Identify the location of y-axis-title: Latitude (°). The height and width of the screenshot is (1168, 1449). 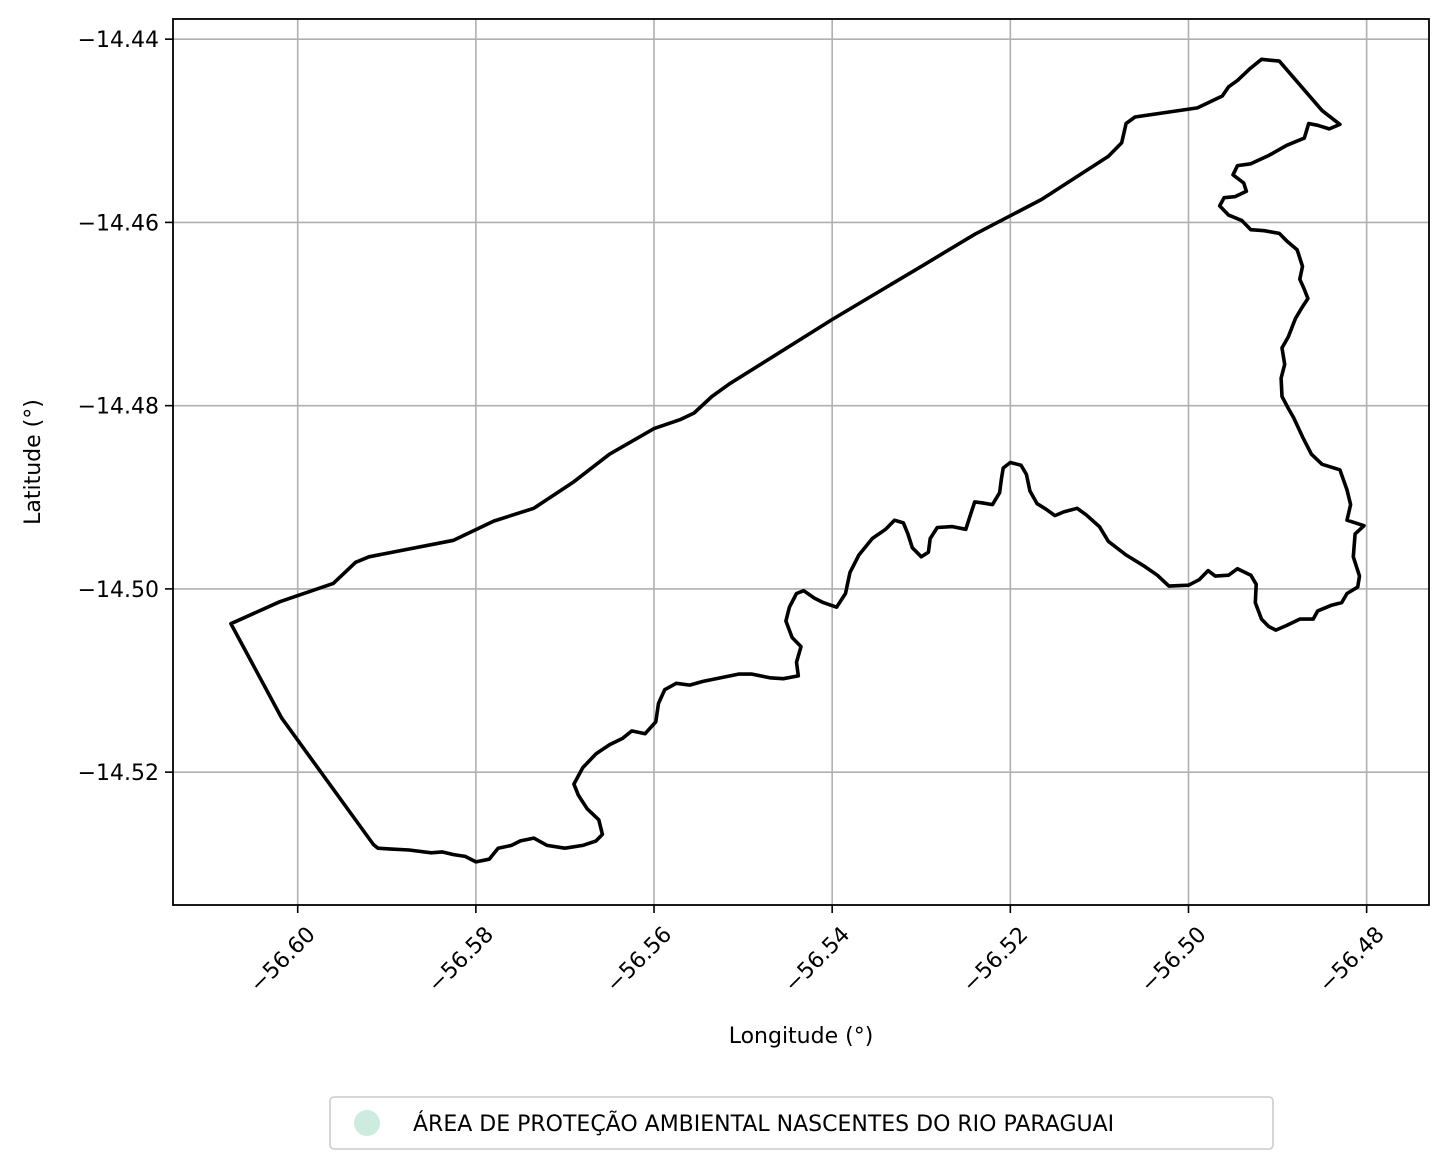
(33, 462).